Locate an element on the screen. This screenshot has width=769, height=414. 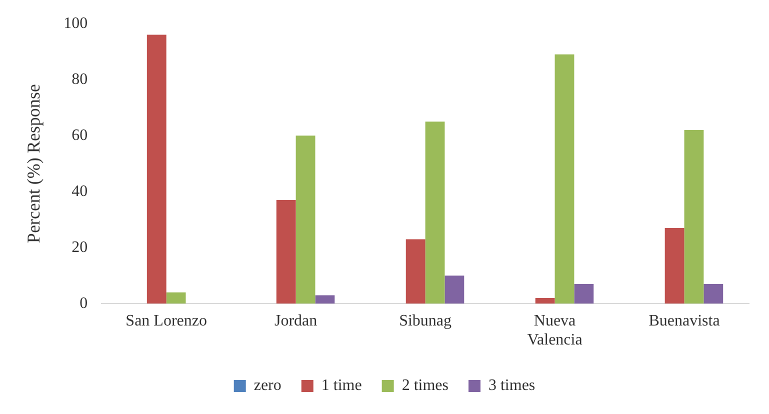
x-tick-label: Sibunag is located at coordinates (425, 321).